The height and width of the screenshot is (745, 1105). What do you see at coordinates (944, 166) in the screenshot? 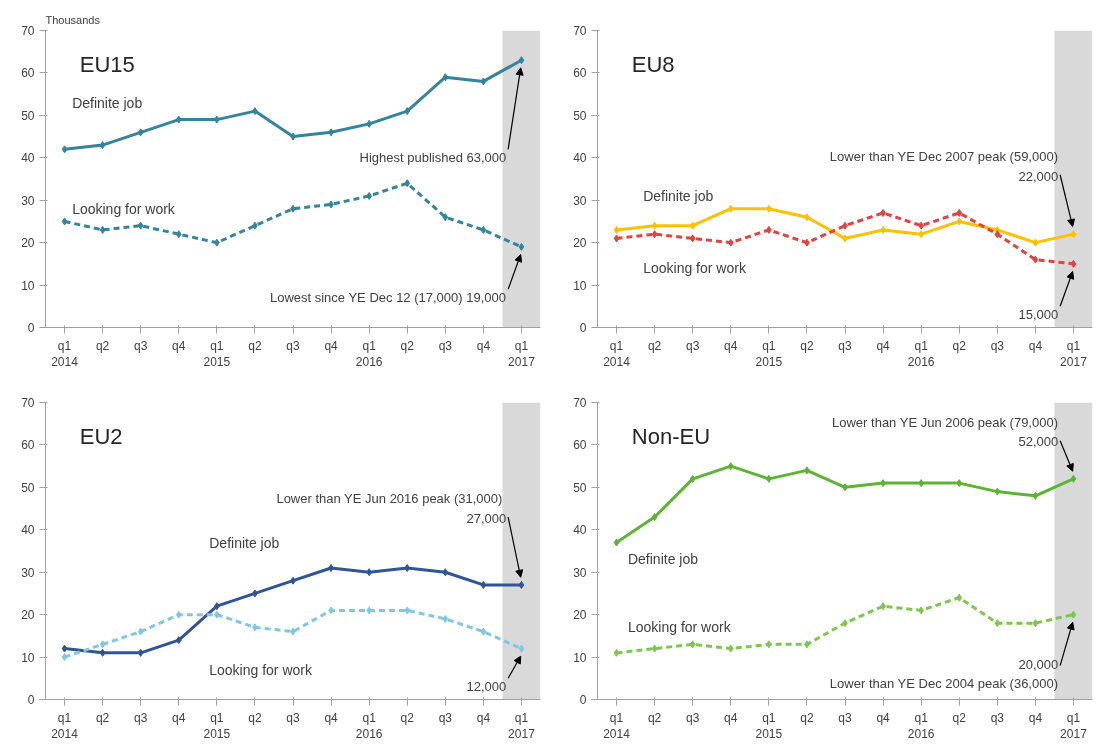
I see `annotation: Lower than YE Dec 2007 peak (59,000) 22,000` at bounding box center [944, 166].